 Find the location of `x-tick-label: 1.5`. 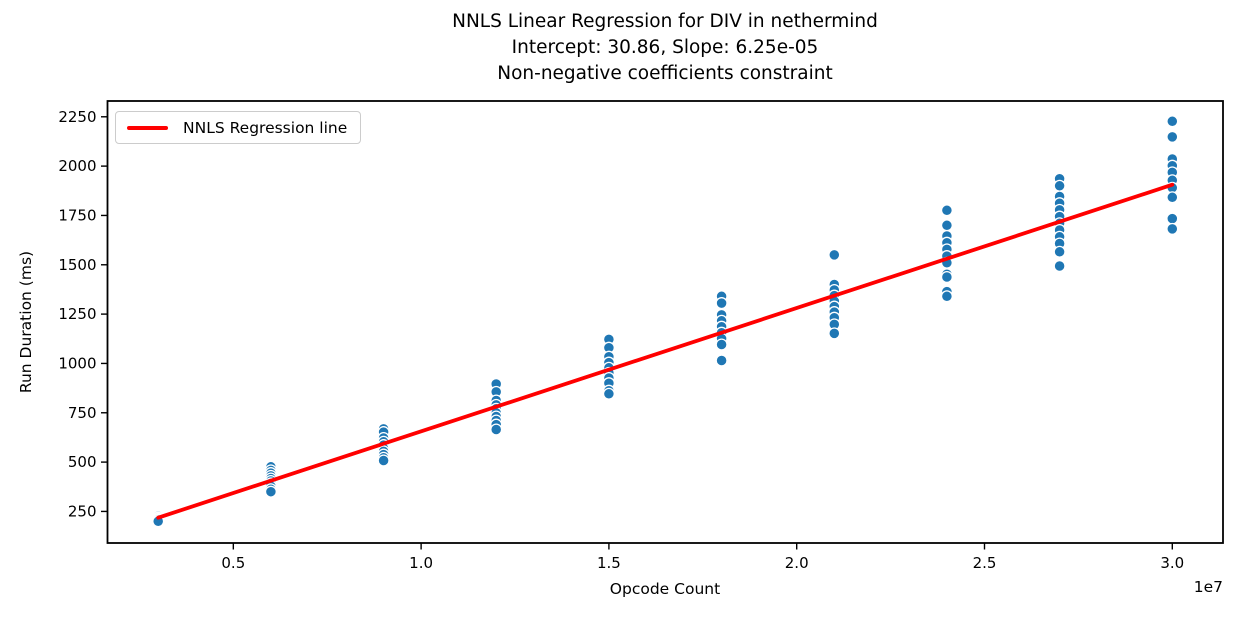

x-tick-label: 1.5 is located at coordinates (609, 563).